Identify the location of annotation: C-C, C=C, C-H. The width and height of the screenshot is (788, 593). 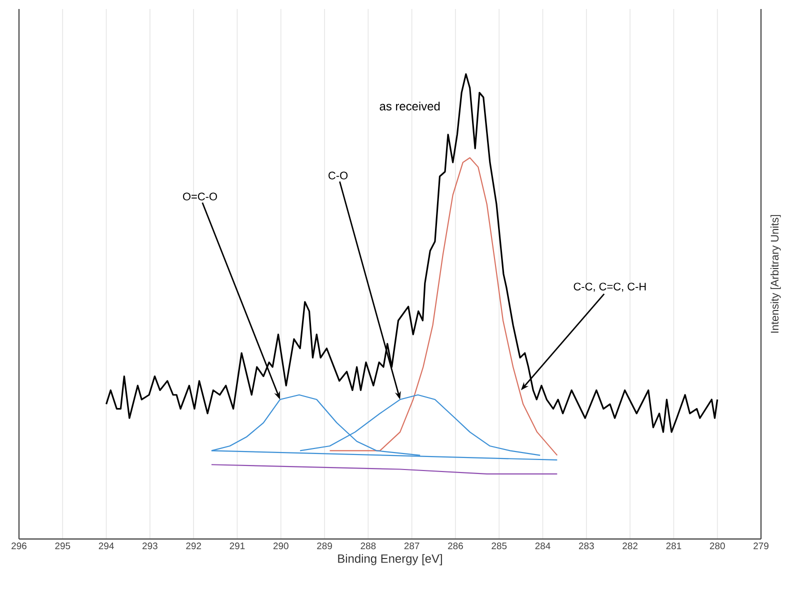
(610, 287).